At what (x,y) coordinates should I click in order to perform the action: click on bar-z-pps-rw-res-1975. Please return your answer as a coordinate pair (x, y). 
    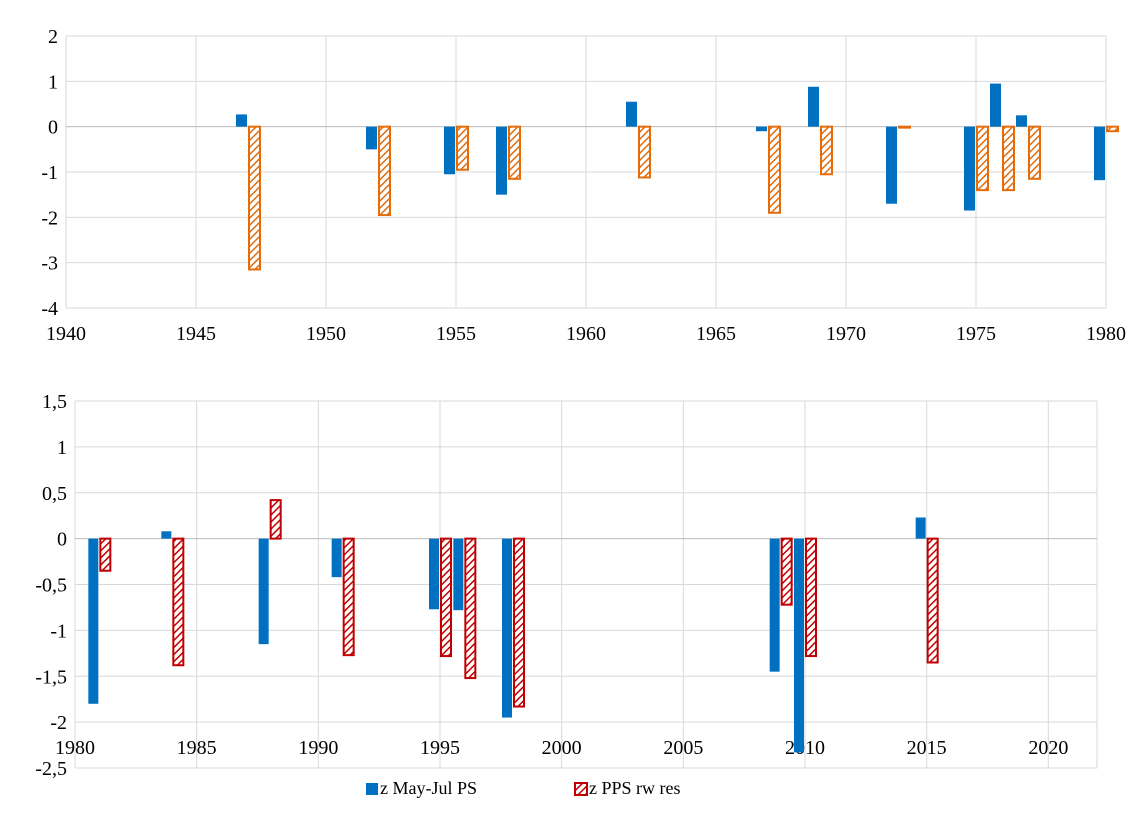
    Looking at the image, I should click on (982, 158).